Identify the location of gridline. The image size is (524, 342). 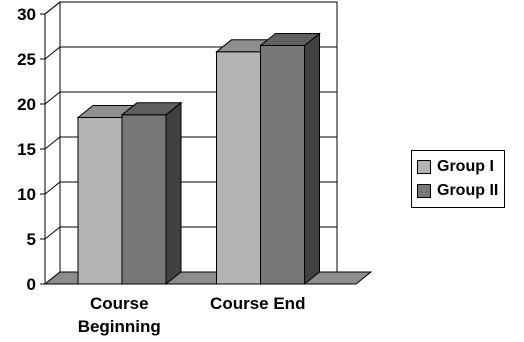
(190, 8).